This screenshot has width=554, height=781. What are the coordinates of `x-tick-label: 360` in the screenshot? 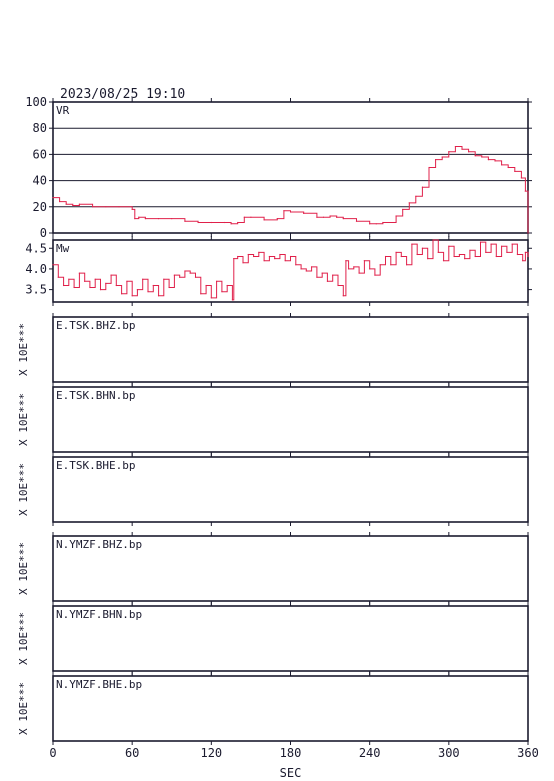 It's located at (528, 753).